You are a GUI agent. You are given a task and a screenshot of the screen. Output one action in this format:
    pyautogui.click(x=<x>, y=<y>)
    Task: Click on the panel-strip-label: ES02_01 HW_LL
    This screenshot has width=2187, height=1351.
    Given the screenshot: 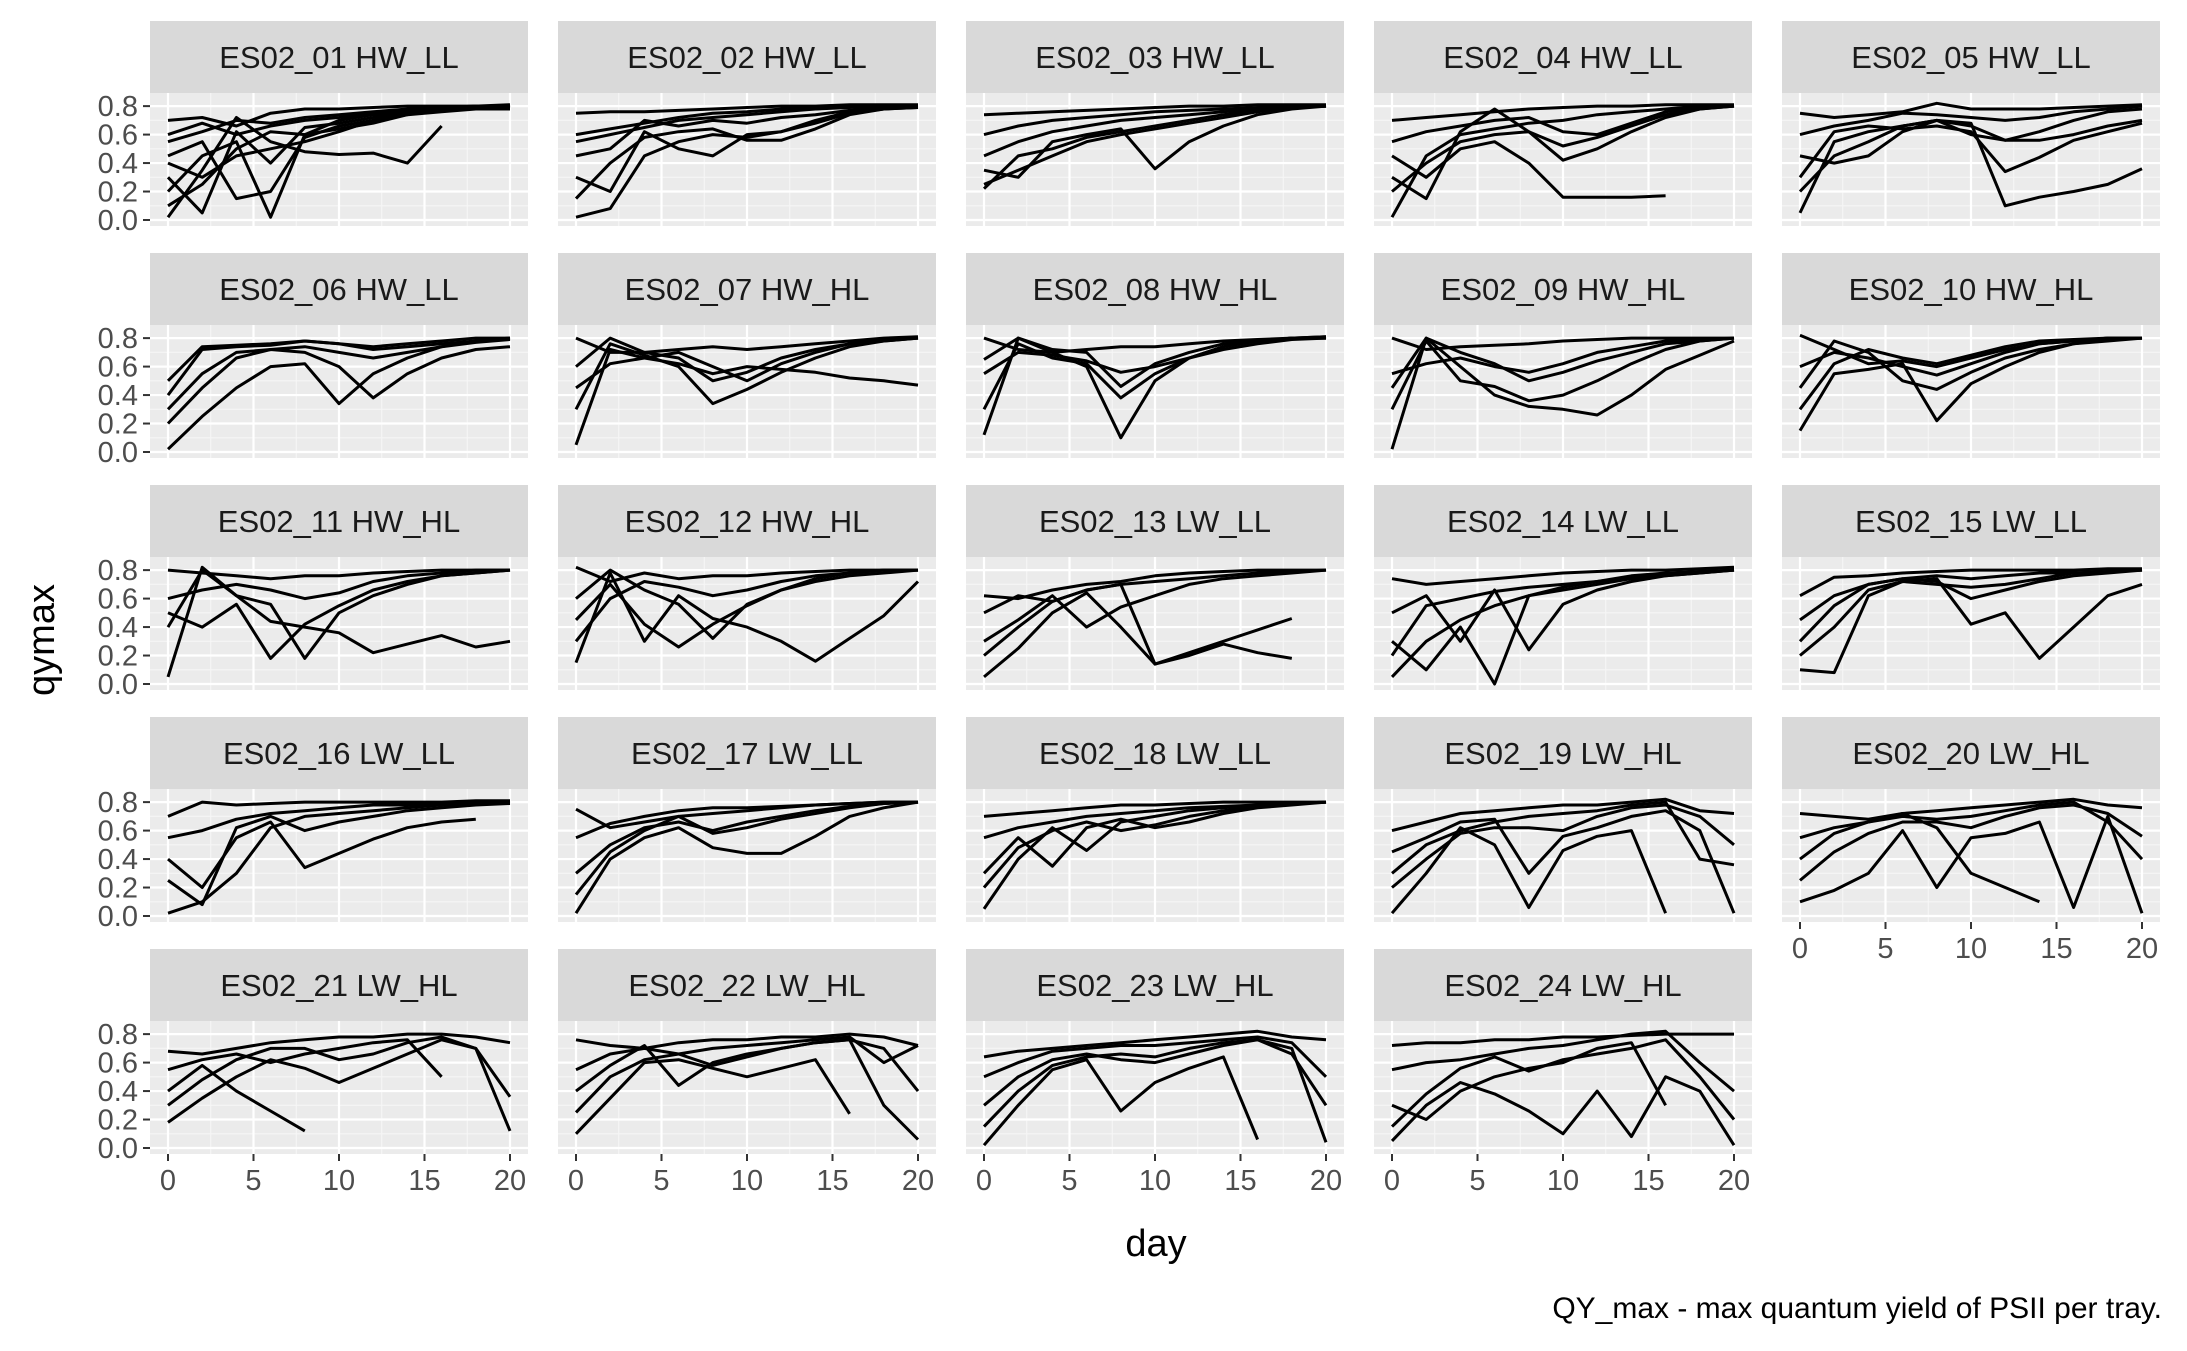 What is the action you would take?
    pyautogui.click(x=339, y=57)
    